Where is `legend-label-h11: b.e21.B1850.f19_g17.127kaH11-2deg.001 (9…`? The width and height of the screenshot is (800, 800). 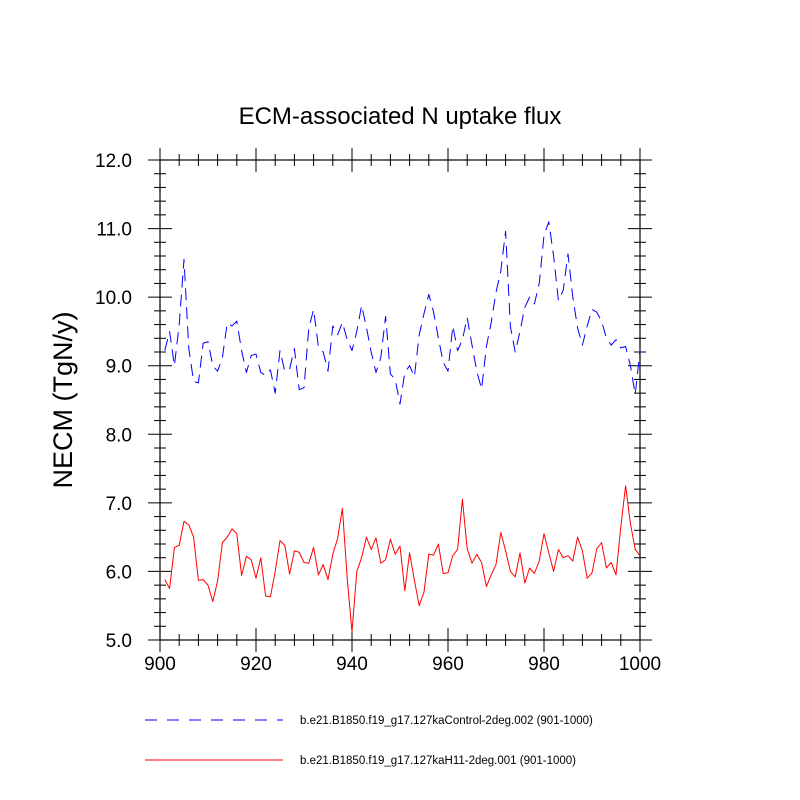 legend-label-h11: b.e21.B1850.f19_g17.127kaH11-2deg.001 (9… is located at coordinates (438, 761).